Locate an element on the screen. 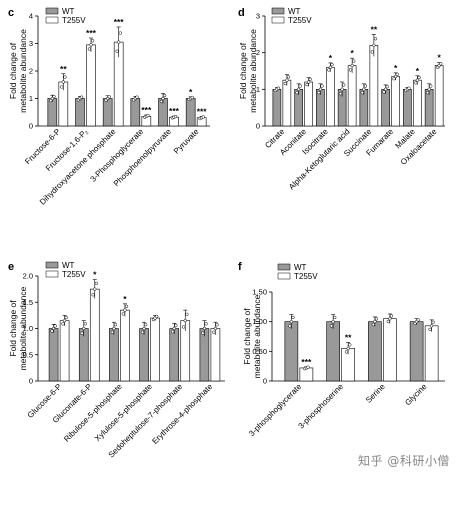 The image size is (475, 508). y-tick-label: 1.5 is located at coordinates (28, 302).